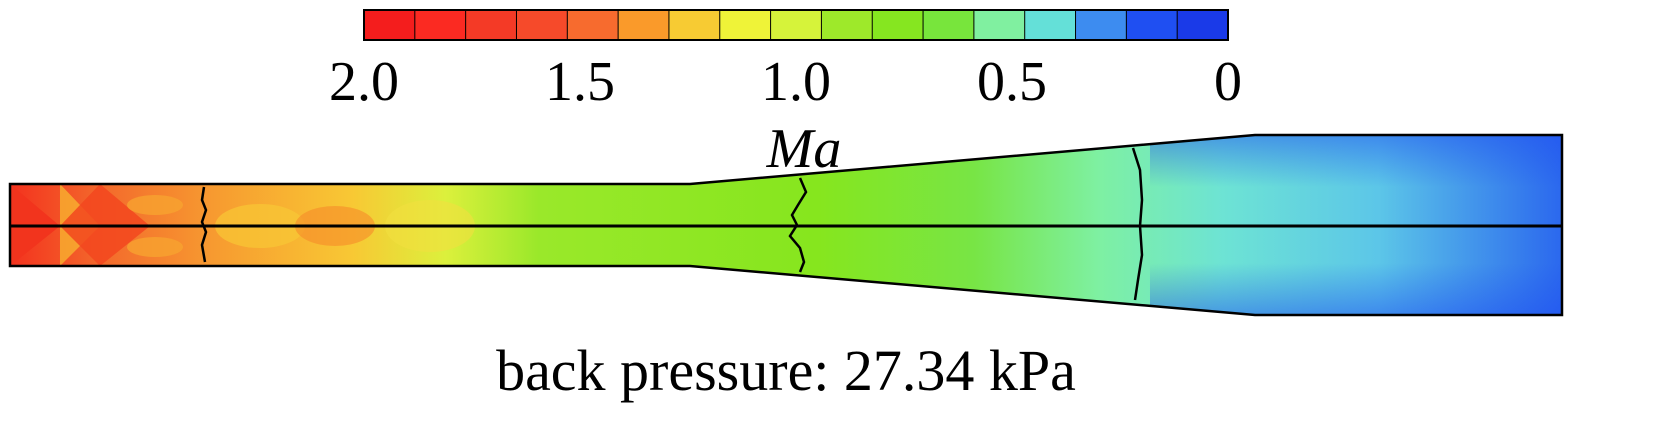  I want to click on colorbar, so click(796, 25).